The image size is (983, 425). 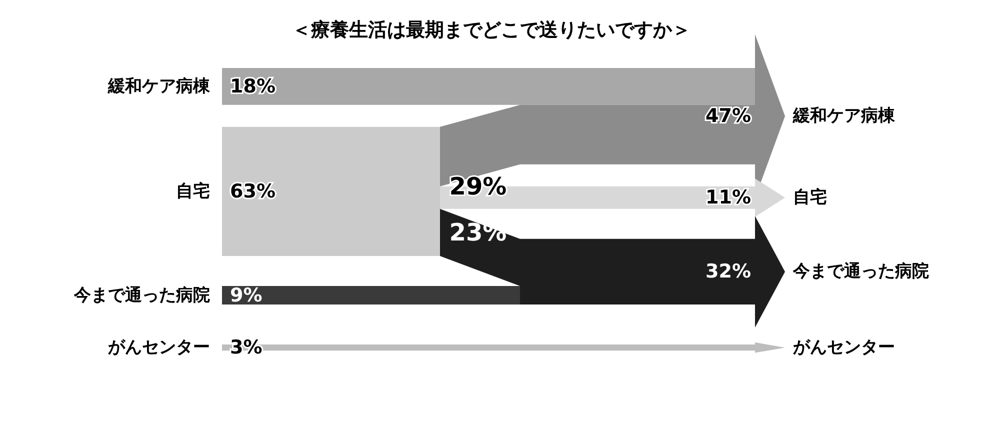 I want to click on data-label: 18%, so click(x=253, y=86).